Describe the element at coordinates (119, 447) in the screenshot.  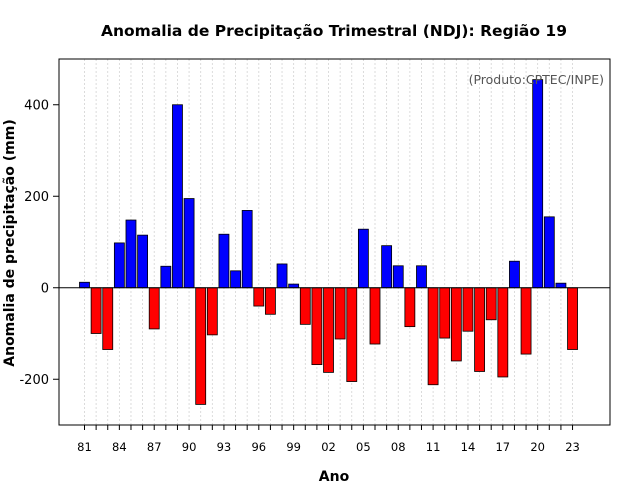
I see `x-tick-label: 84` at that location.